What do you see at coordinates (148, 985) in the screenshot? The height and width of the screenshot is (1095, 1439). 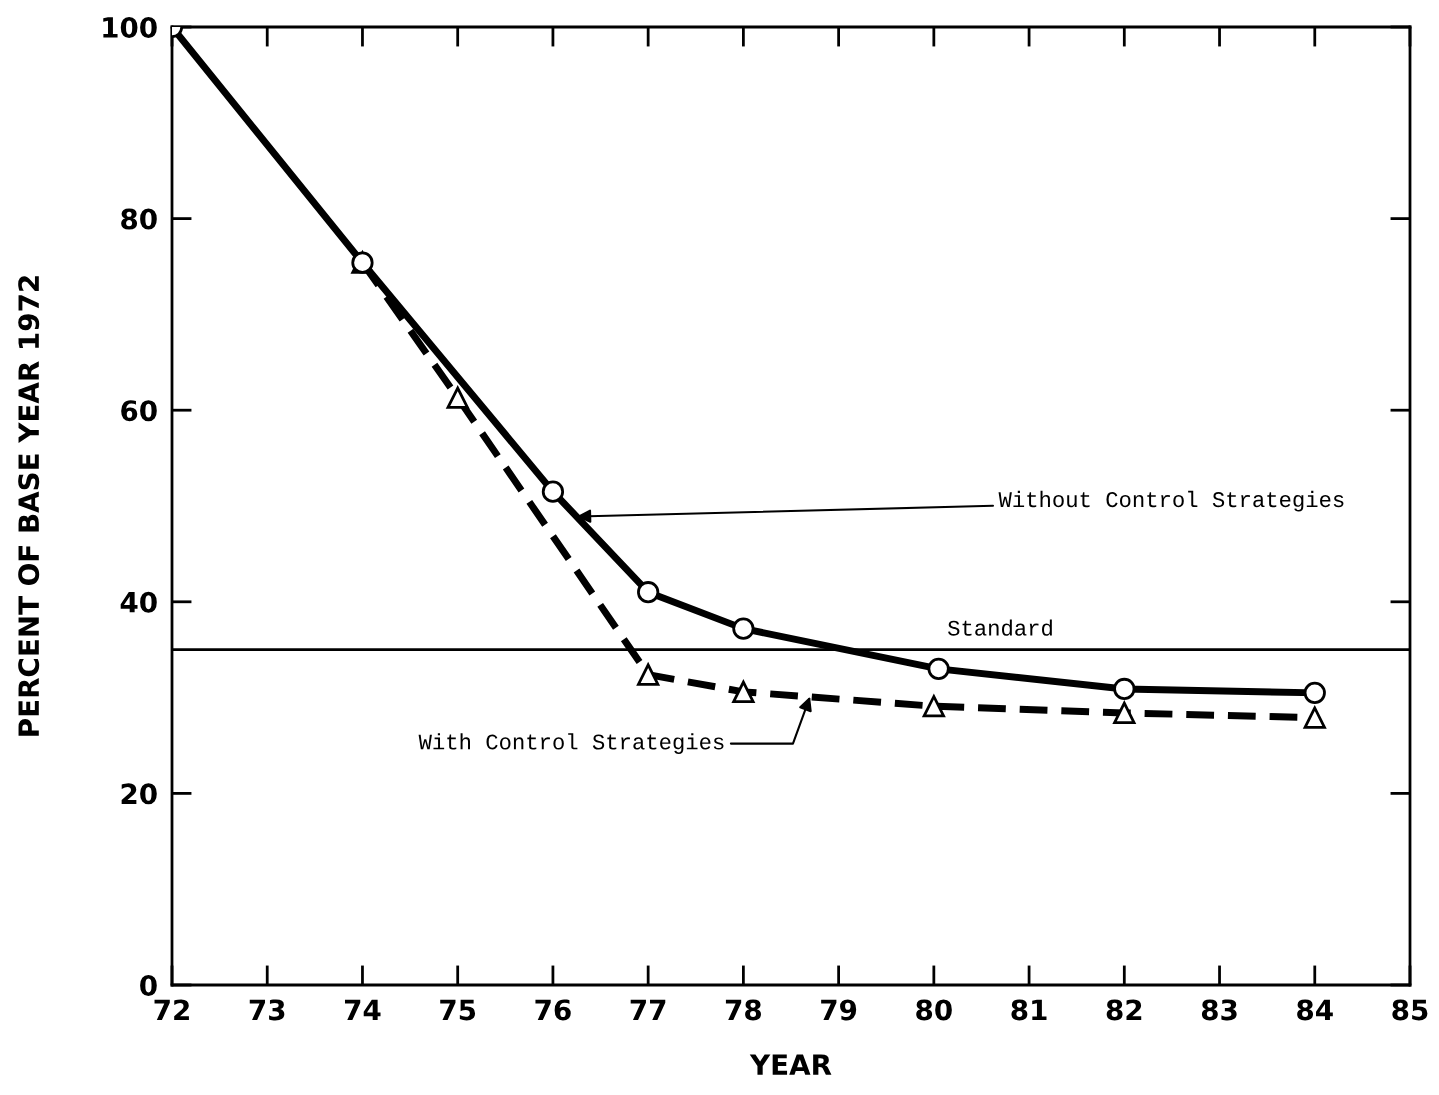 I see `y-tick-label: 0` at bounding box center [148, 985].